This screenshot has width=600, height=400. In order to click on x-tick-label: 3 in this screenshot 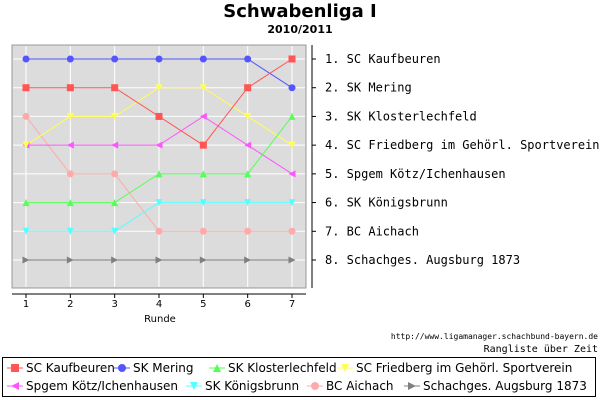, I will do `click(114, 304)`.